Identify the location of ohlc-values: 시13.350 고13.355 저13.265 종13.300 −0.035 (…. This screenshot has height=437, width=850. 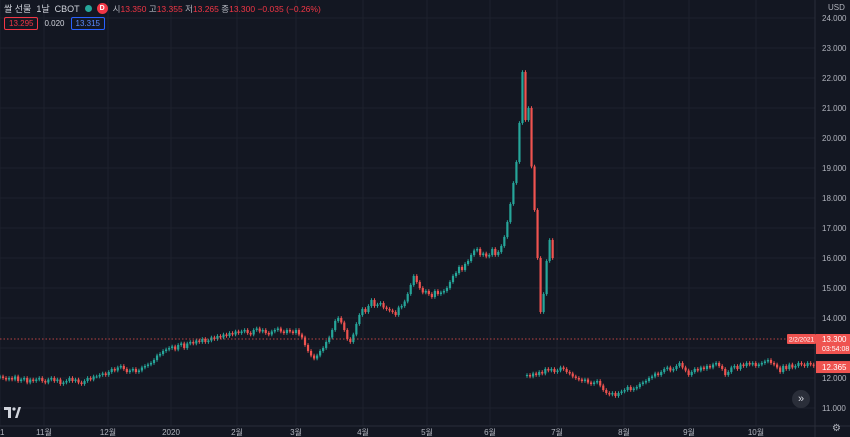
(217, 9).